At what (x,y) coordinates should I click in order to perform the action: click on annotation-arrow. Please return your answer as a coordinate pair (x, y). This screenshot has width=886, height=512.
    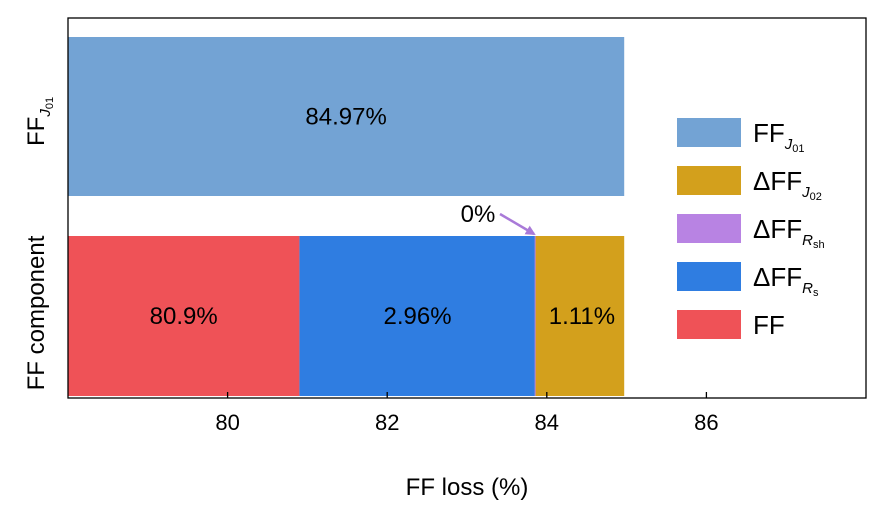
    Looking at the image, I should click on (517, 224).